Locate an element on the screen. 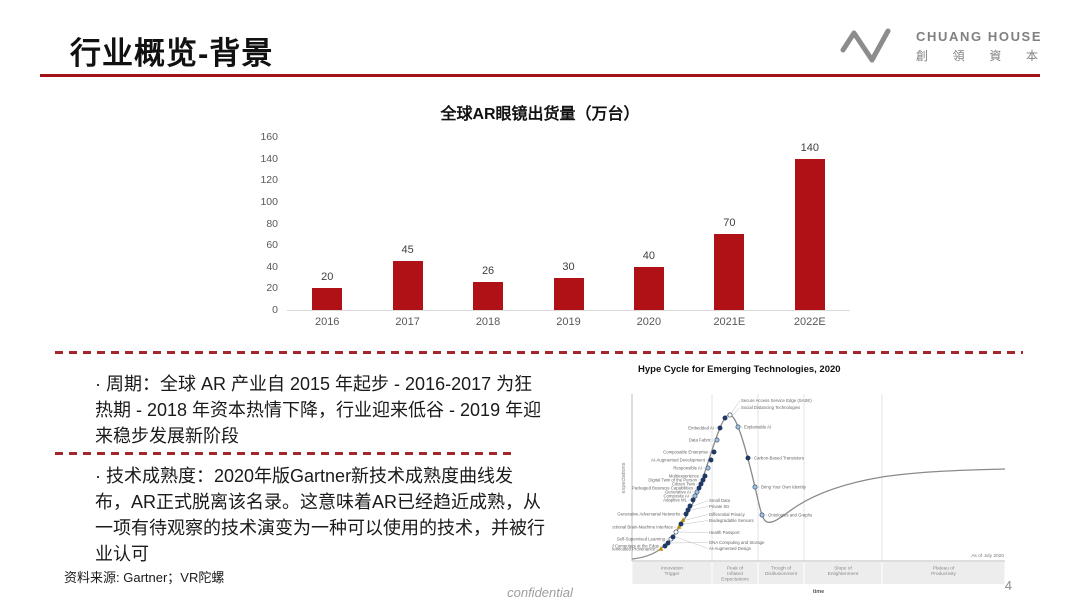  y-axis-tick: 60 is located at coordinates (272, 245).